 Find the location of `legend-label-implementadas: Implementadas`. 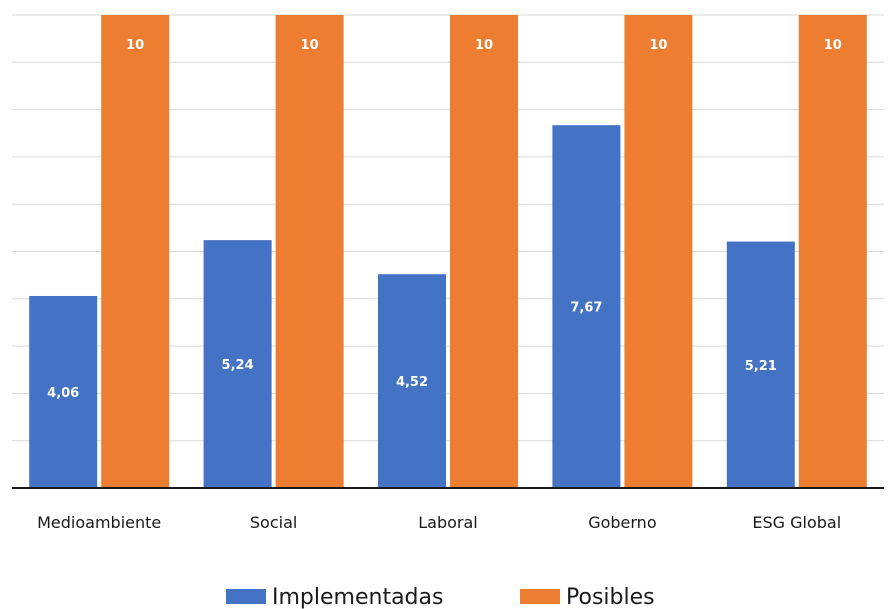

legend-label-implementadas: Implementadas is located at coordinates (357, 597).